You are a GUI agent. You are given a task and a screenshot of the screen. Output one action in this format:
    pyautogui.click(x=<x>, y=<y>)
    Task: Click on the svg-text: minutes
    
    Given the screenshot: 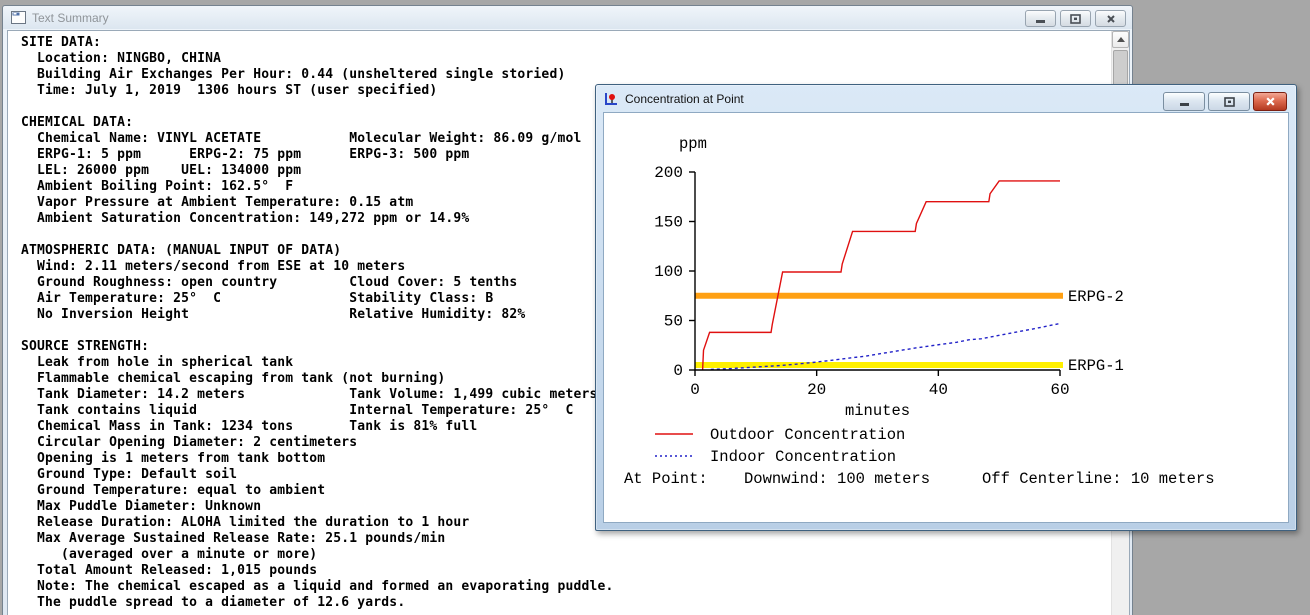 What is the action you would take?
    pyautogui.click(x=877, y=411)
    